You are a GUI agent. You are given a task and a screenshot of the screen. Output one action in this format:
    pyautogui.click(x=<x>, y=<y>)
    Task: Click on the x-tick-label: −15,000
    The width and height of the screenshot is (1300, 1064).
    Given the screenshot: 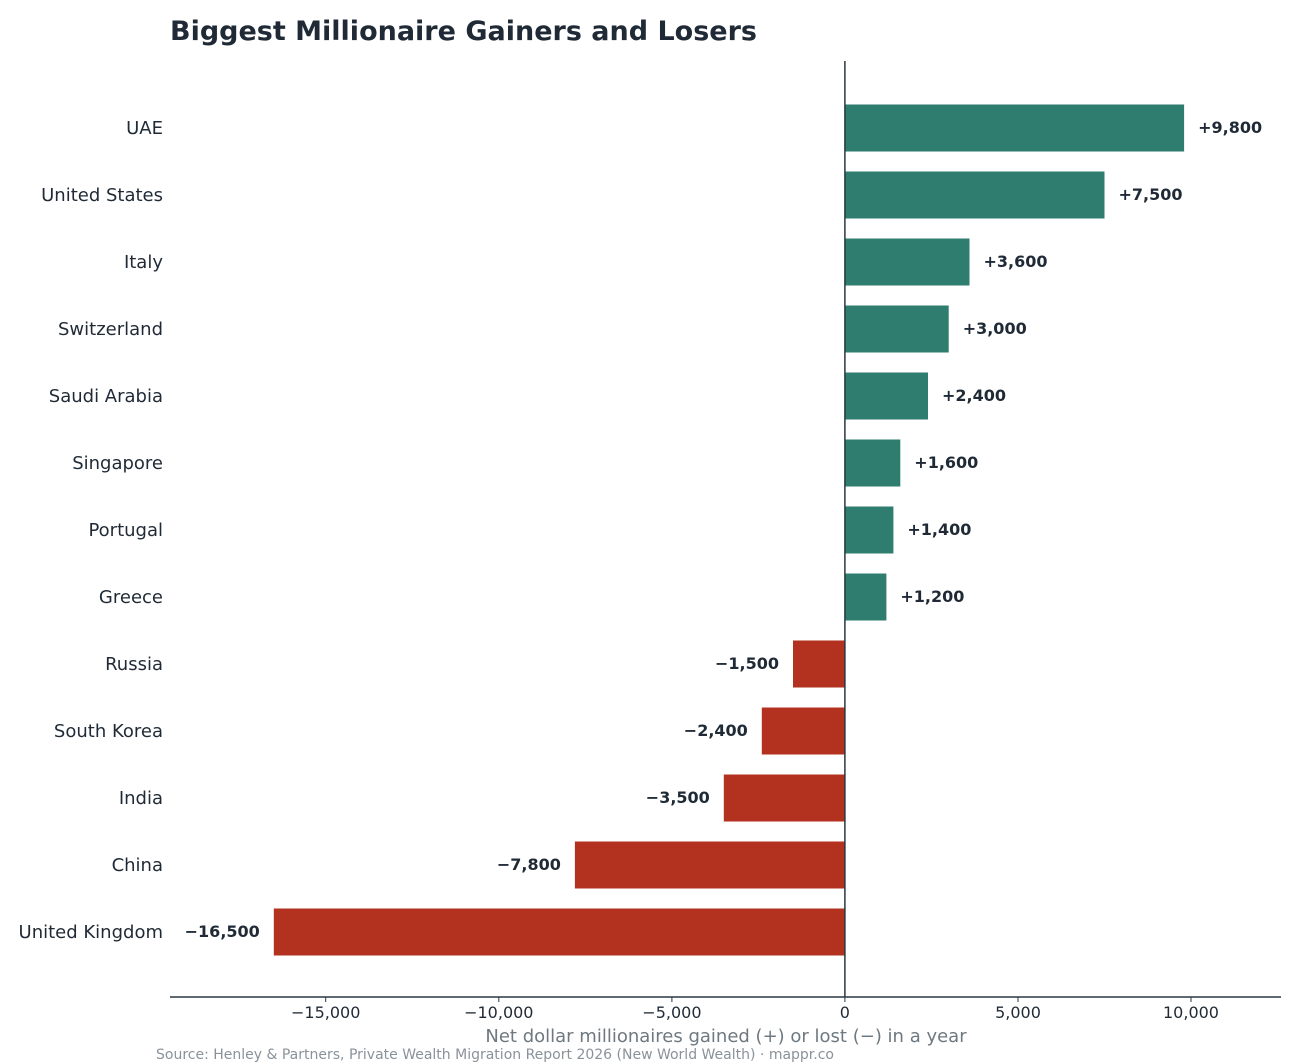 What is the action you would take?
    pyautogui.click(x=325, y=1012)
    